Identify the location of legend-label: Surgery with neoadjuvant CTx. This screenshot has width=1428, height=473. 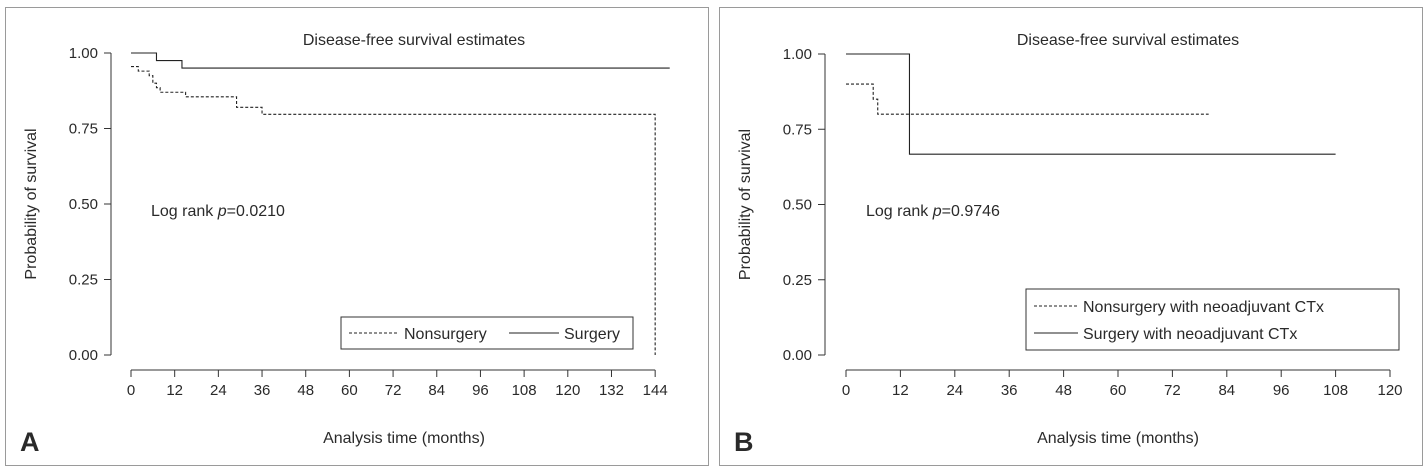
(1190, 334).